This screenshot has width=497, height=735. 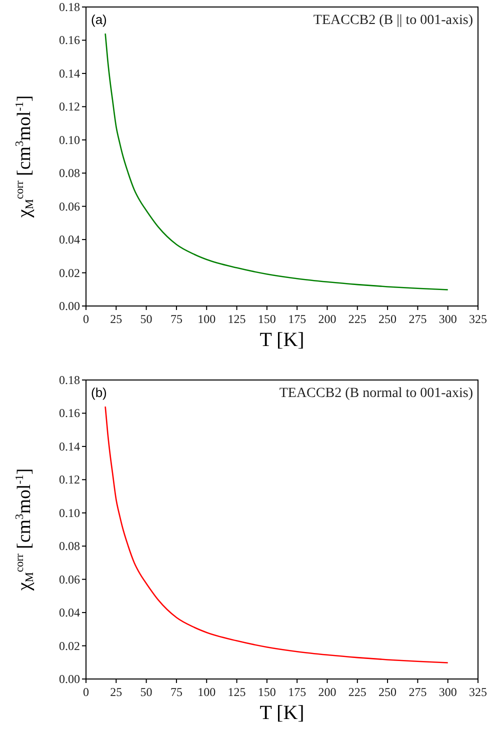 I want to click on annotation: (a), so click(x=99, y=19).